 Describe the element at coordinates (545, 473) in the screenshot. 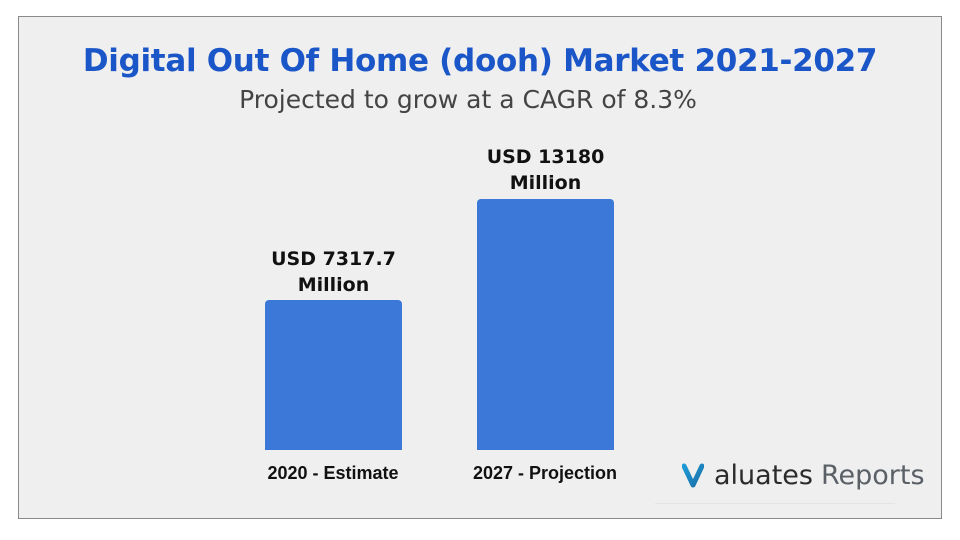

I see `category-label-2027: 2027 - Projection` at that location.